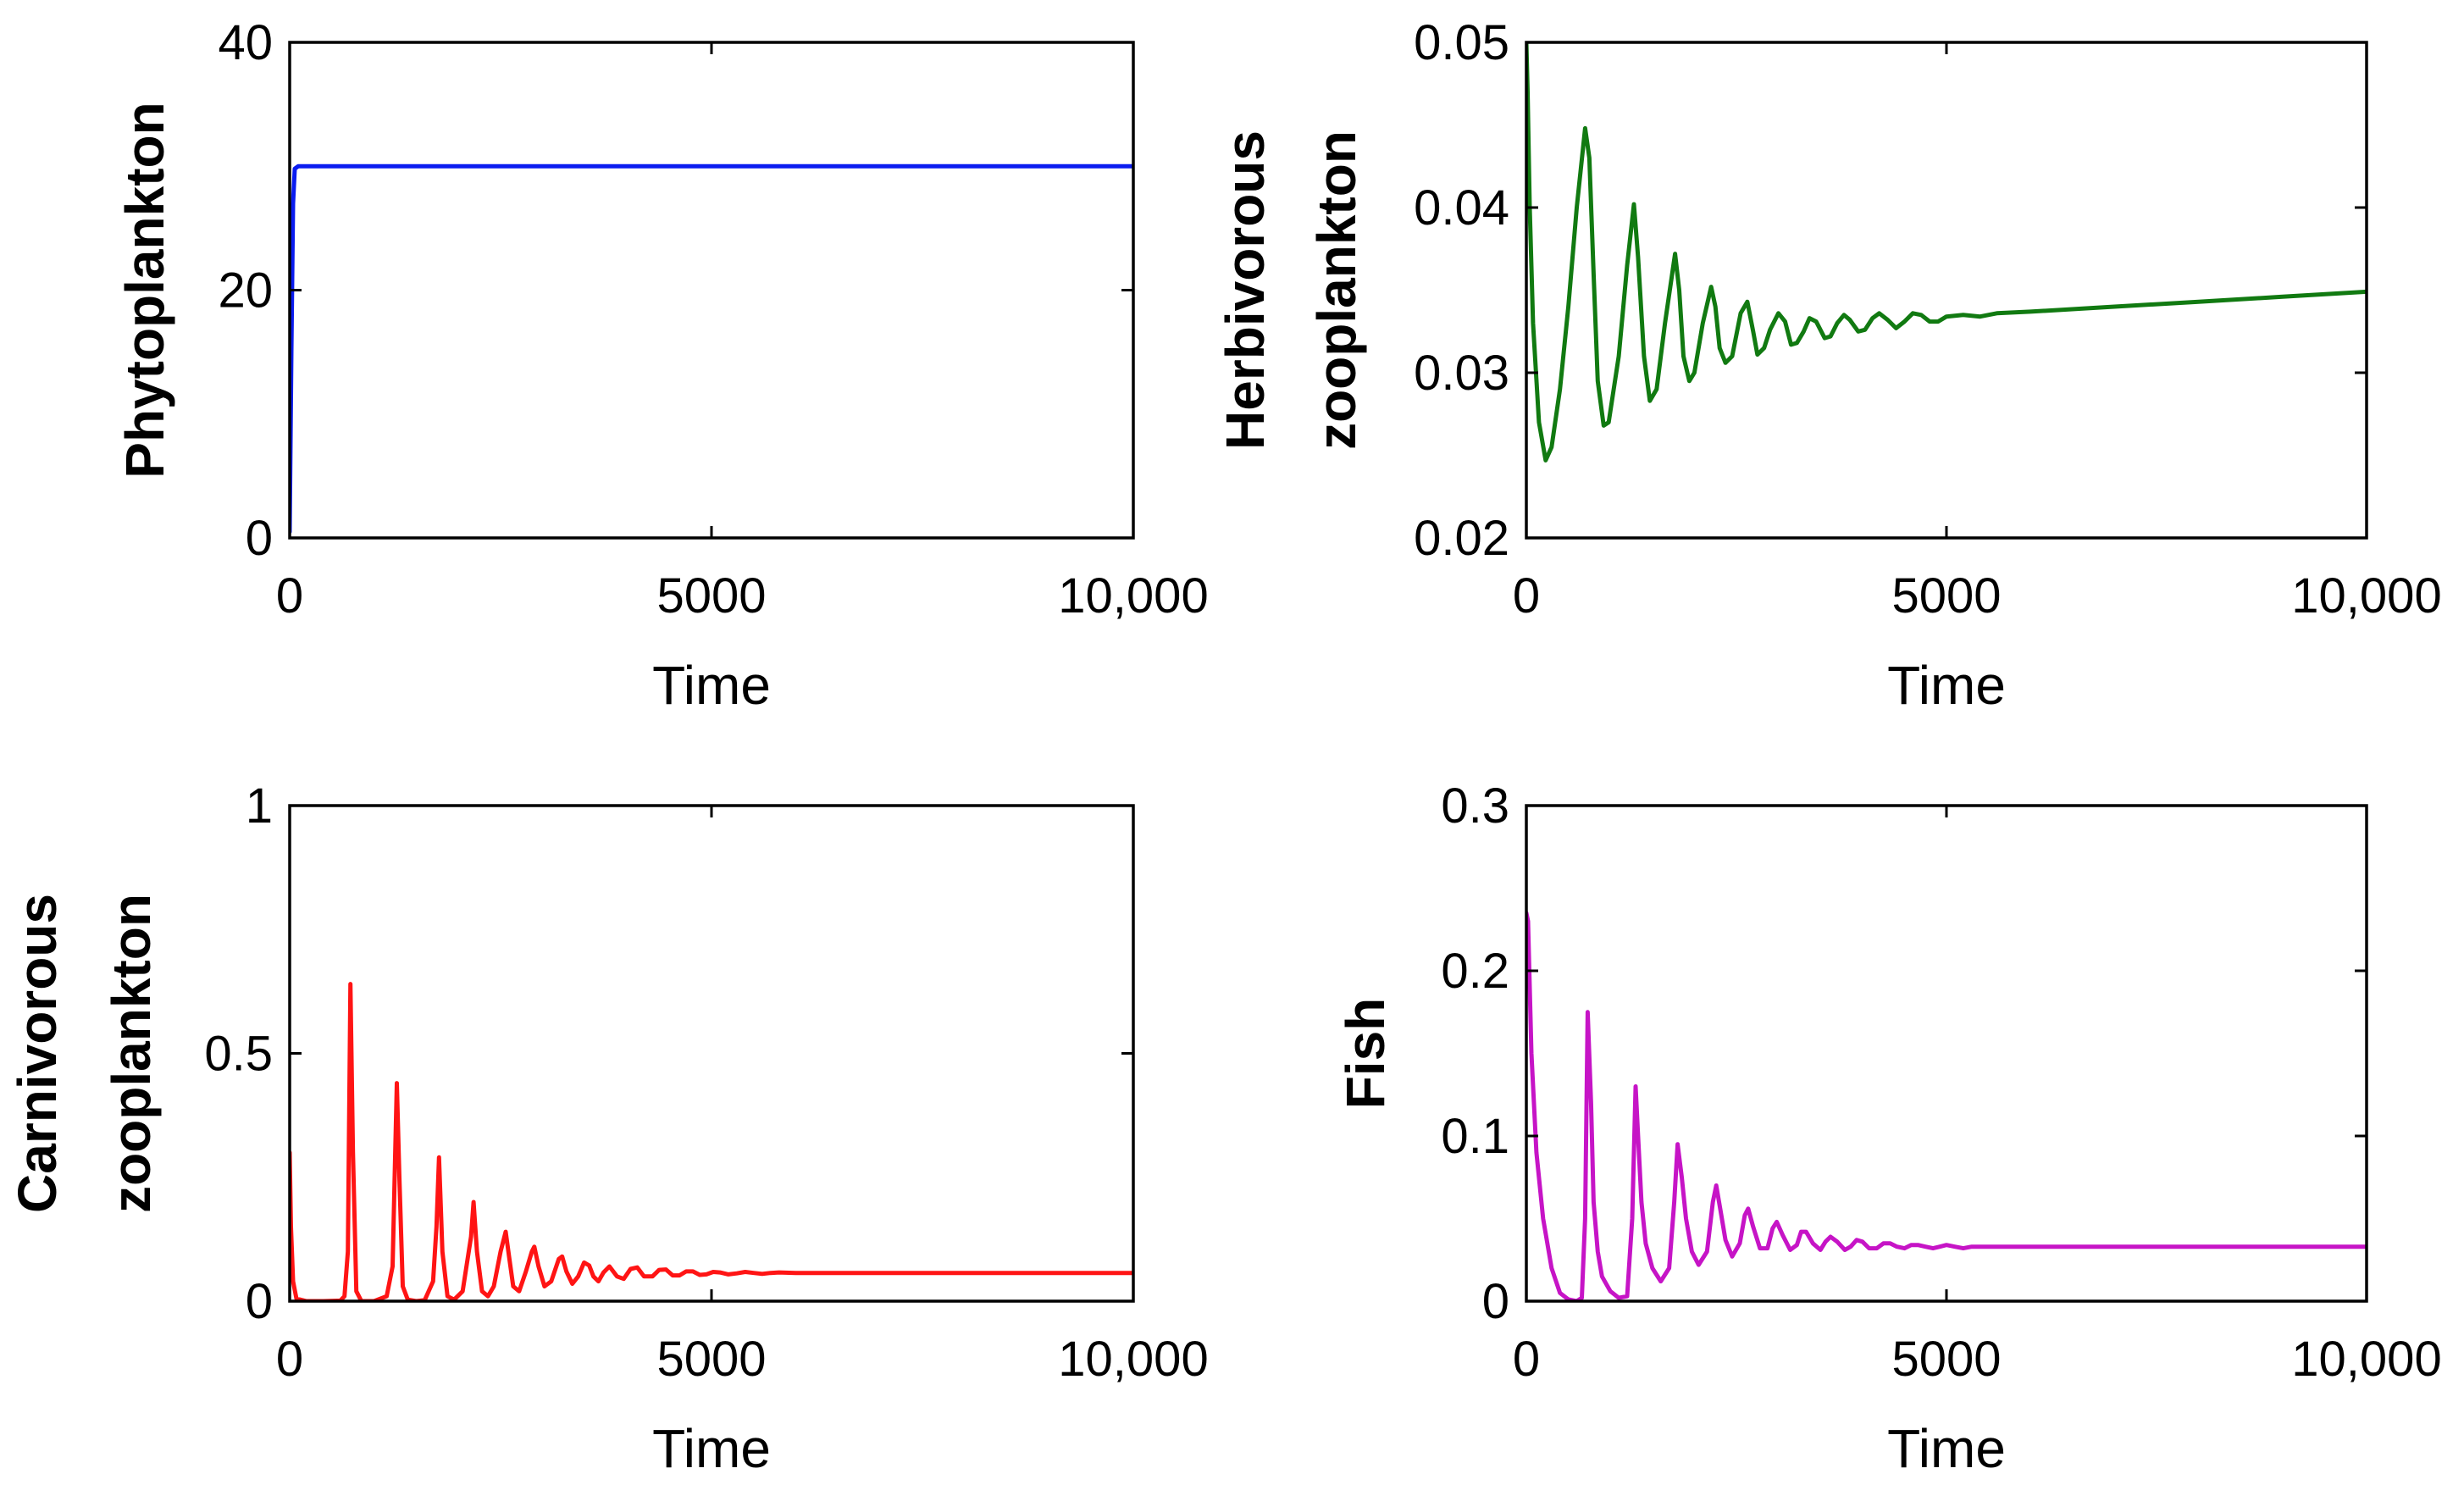 This screenshot has height=1507, width=2464. Describe the element at coordinates (1475, 806) in the screenshot. I see `y-tick-label: 0.3` at that location.